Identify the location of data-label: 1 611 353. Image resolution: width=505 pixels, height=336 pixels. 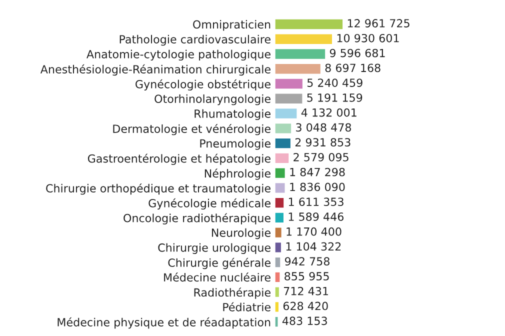
(316, 202).